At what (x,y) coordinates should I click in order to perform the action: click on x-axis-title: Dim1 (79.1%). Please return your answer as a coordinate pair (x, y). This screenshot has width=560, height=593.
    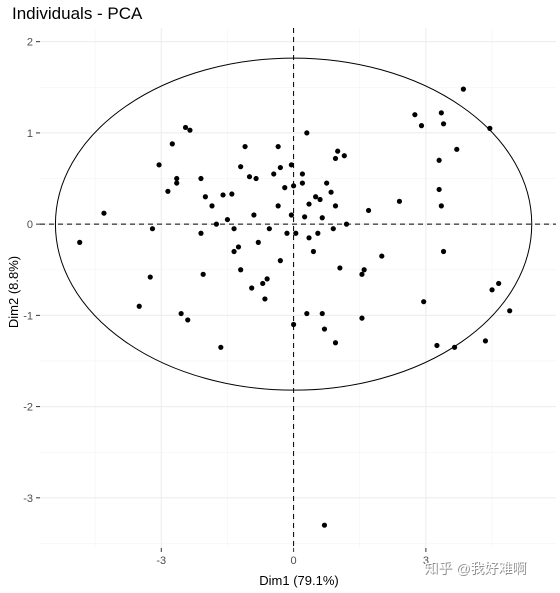
    Looking at the image, I should click on (298, 580).